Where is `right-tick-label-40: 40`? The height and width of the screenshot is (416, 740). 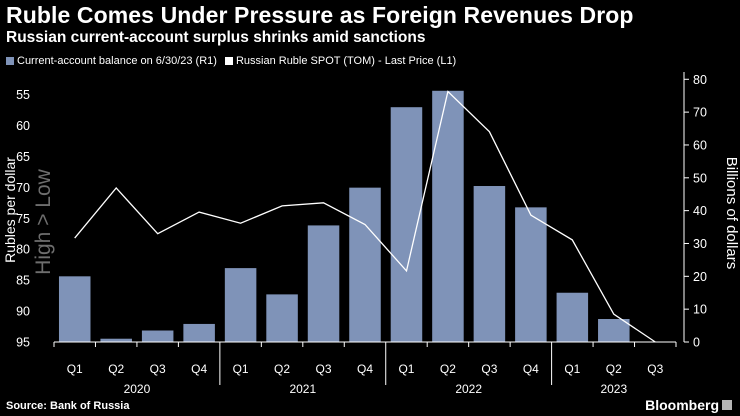
right-tick-label-40: 40 is located at coordinates (700, 211).